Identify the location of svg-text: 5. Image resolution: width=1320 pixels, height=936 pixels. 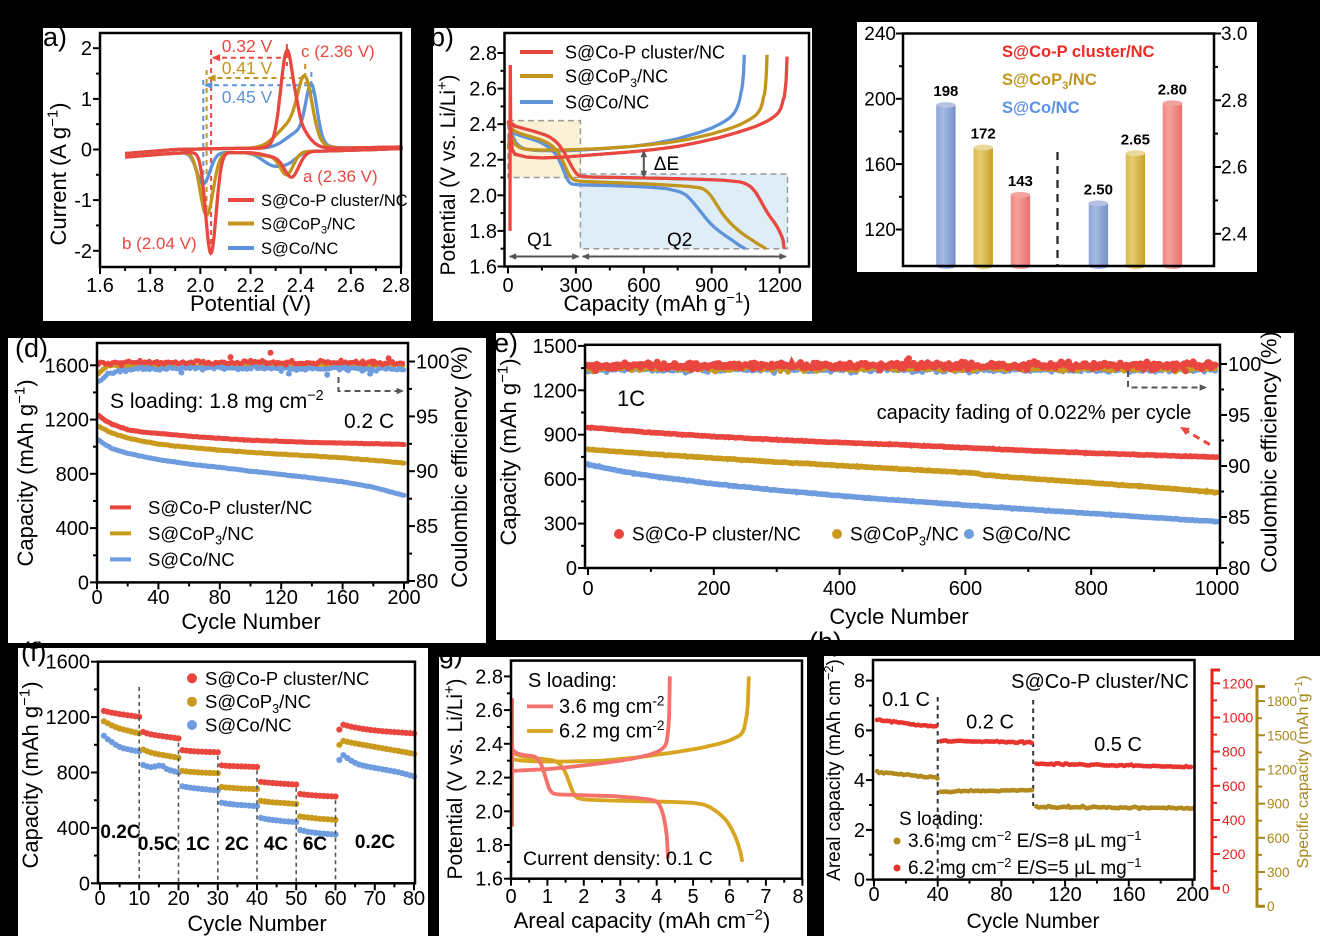
(693, 897).